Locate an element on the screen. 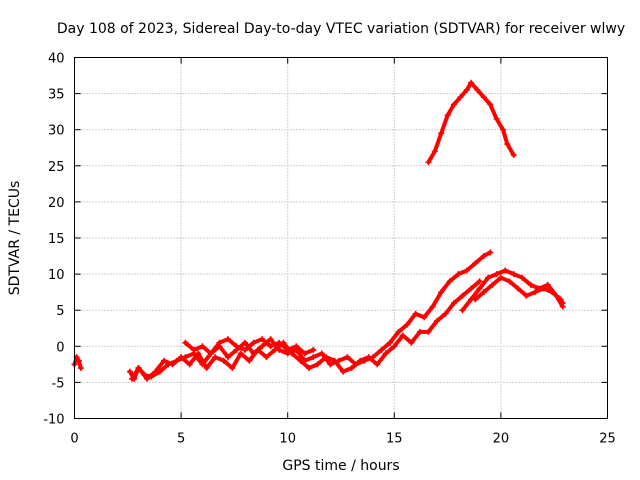 The image size is (640, 480). series-band-d is located at coordinates (249, 346).